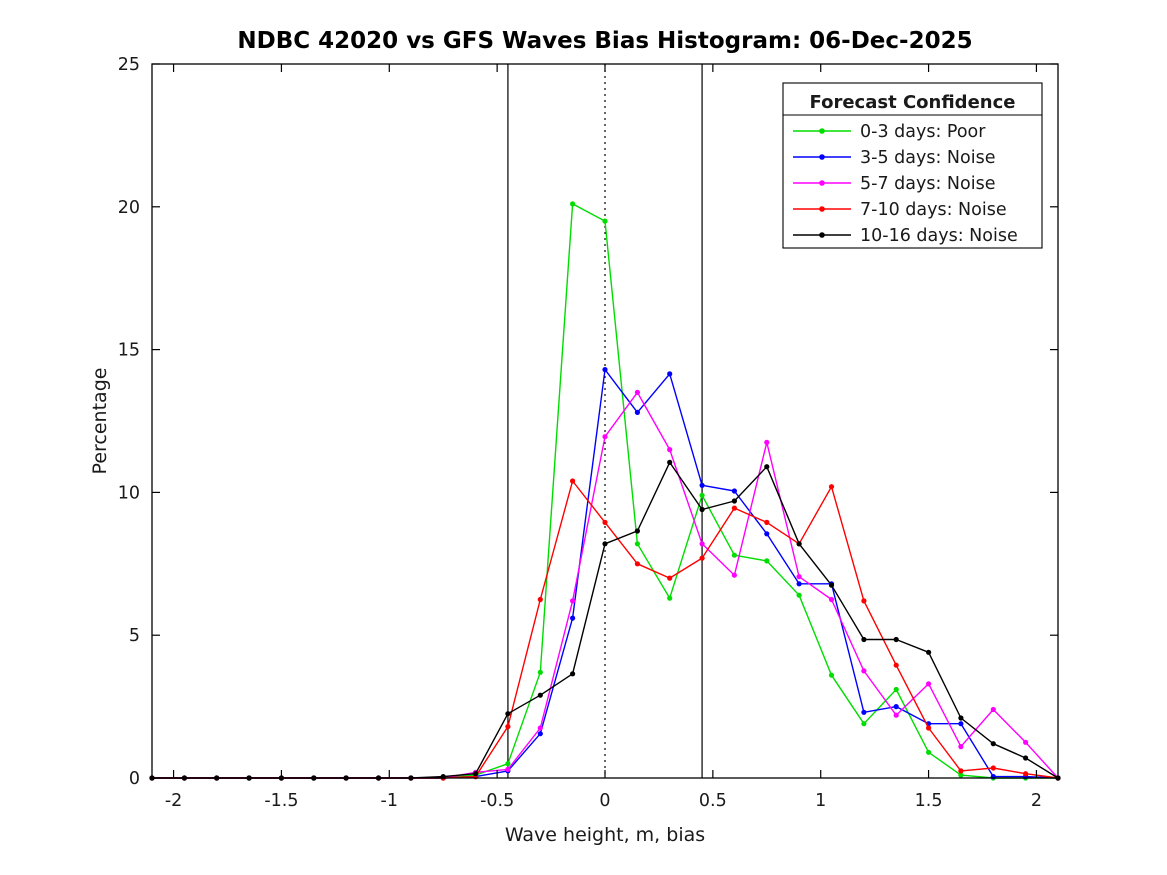 Image resolution: width=1167 pixels, height=875 pixels. I want to click on x-tick-label: 1.5, so click(929, 801).